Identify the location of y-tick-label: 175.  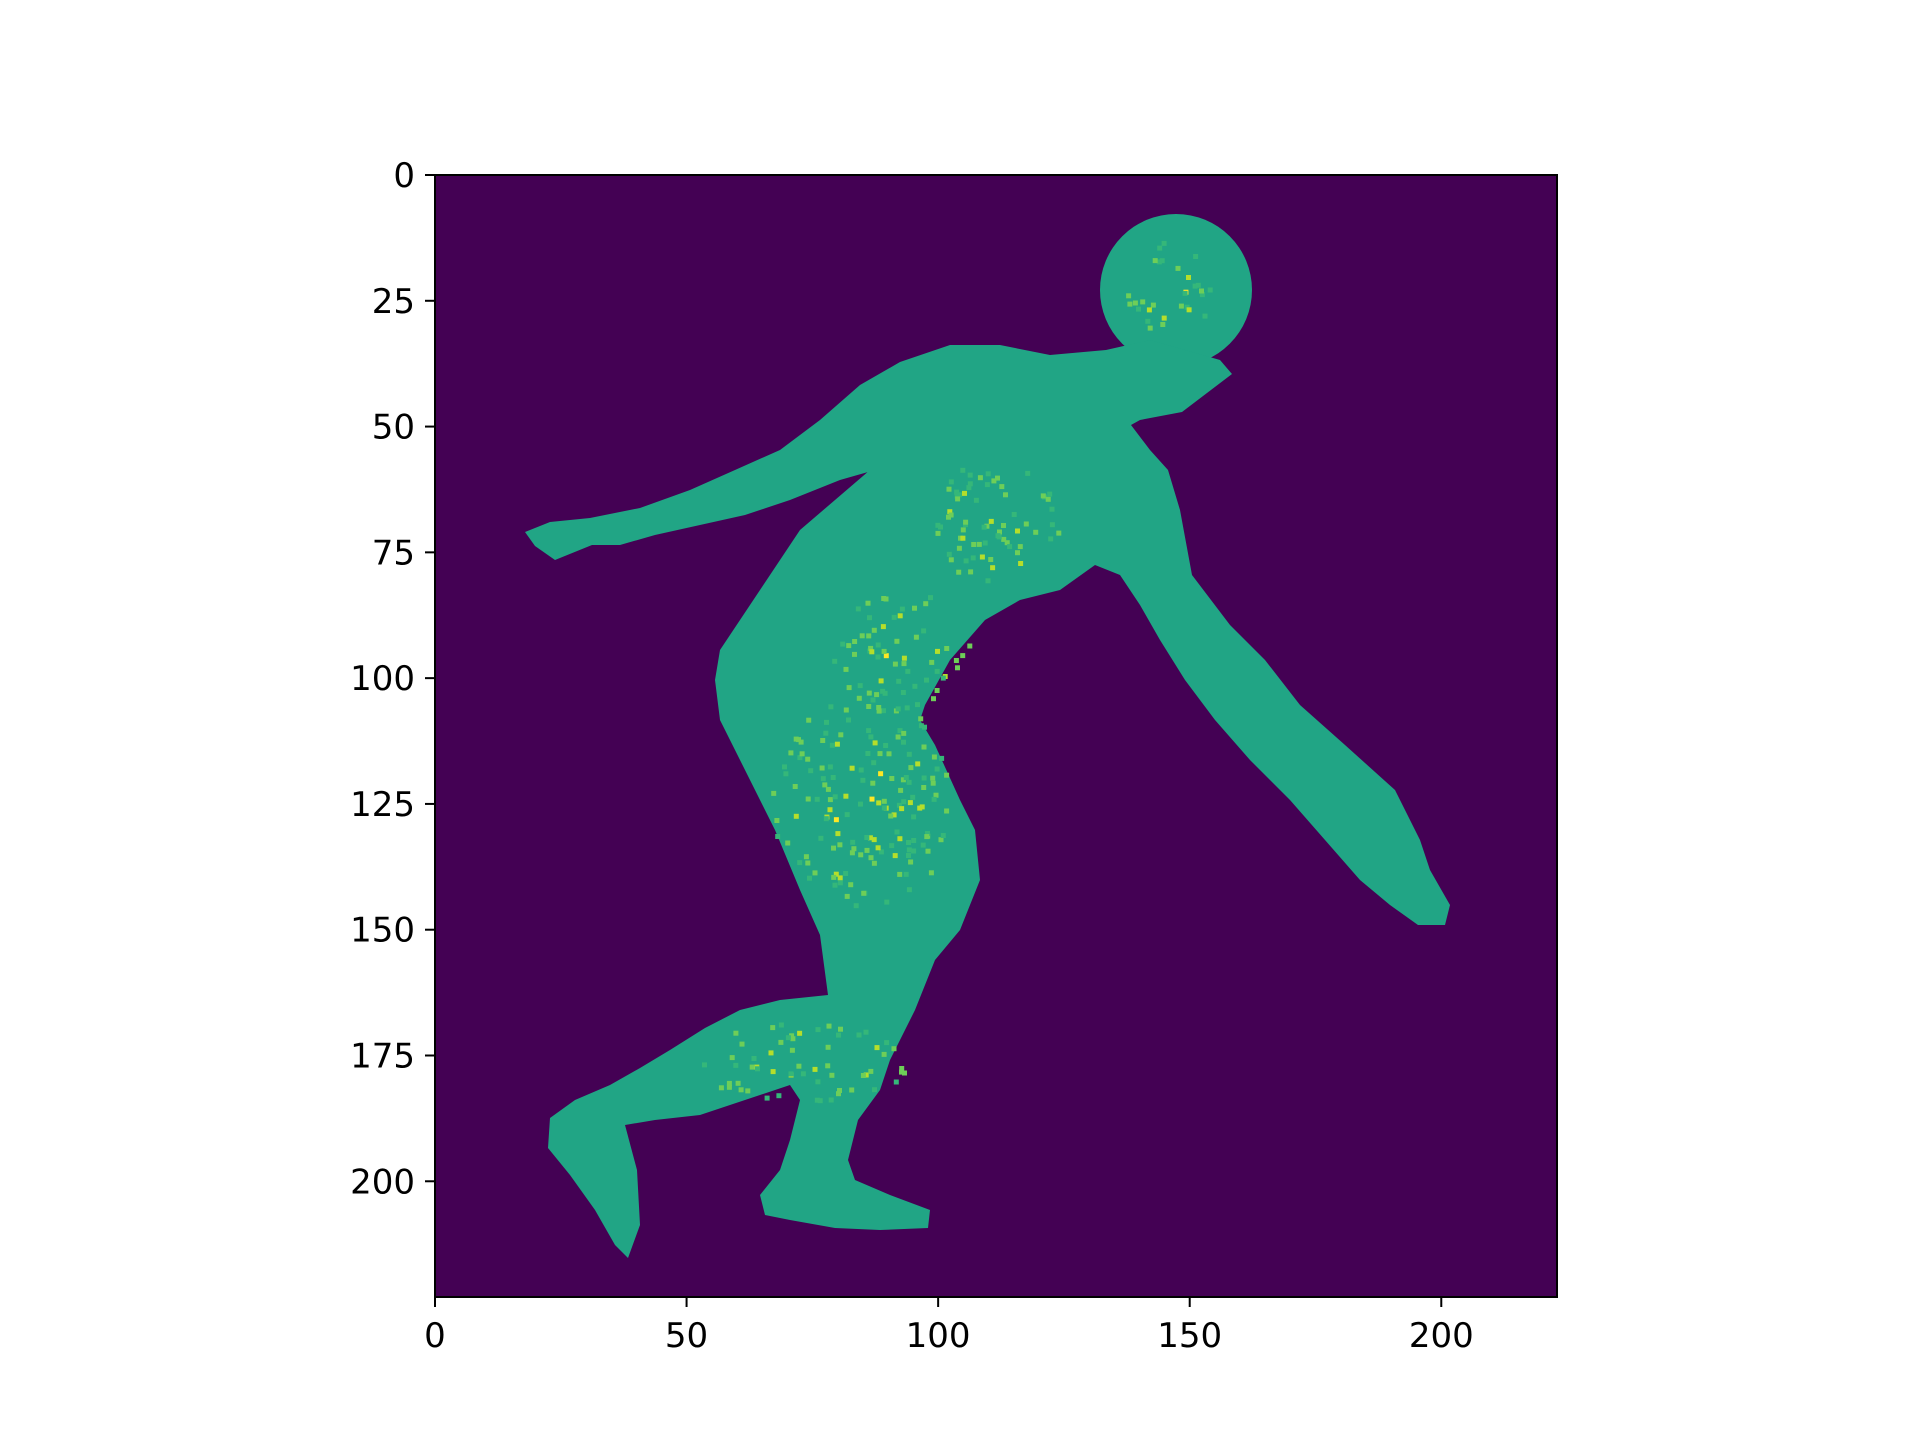
(382, 1056).